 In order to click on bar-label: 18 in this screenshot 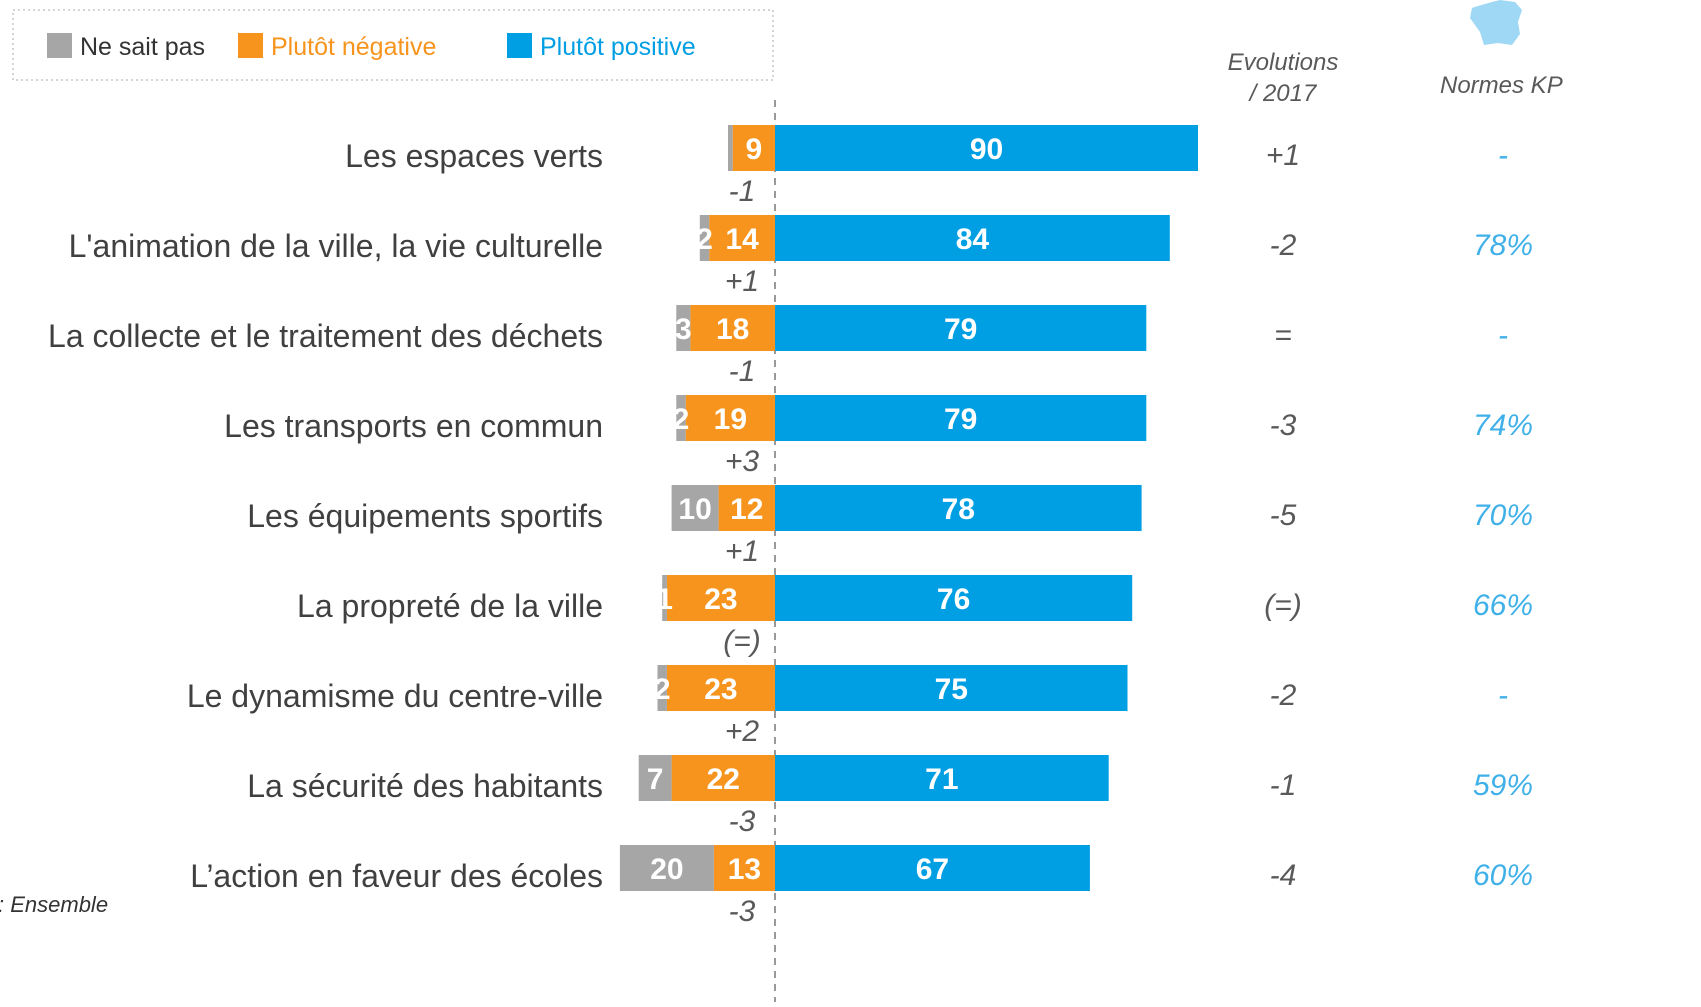, I will do `click(732, 329)`.